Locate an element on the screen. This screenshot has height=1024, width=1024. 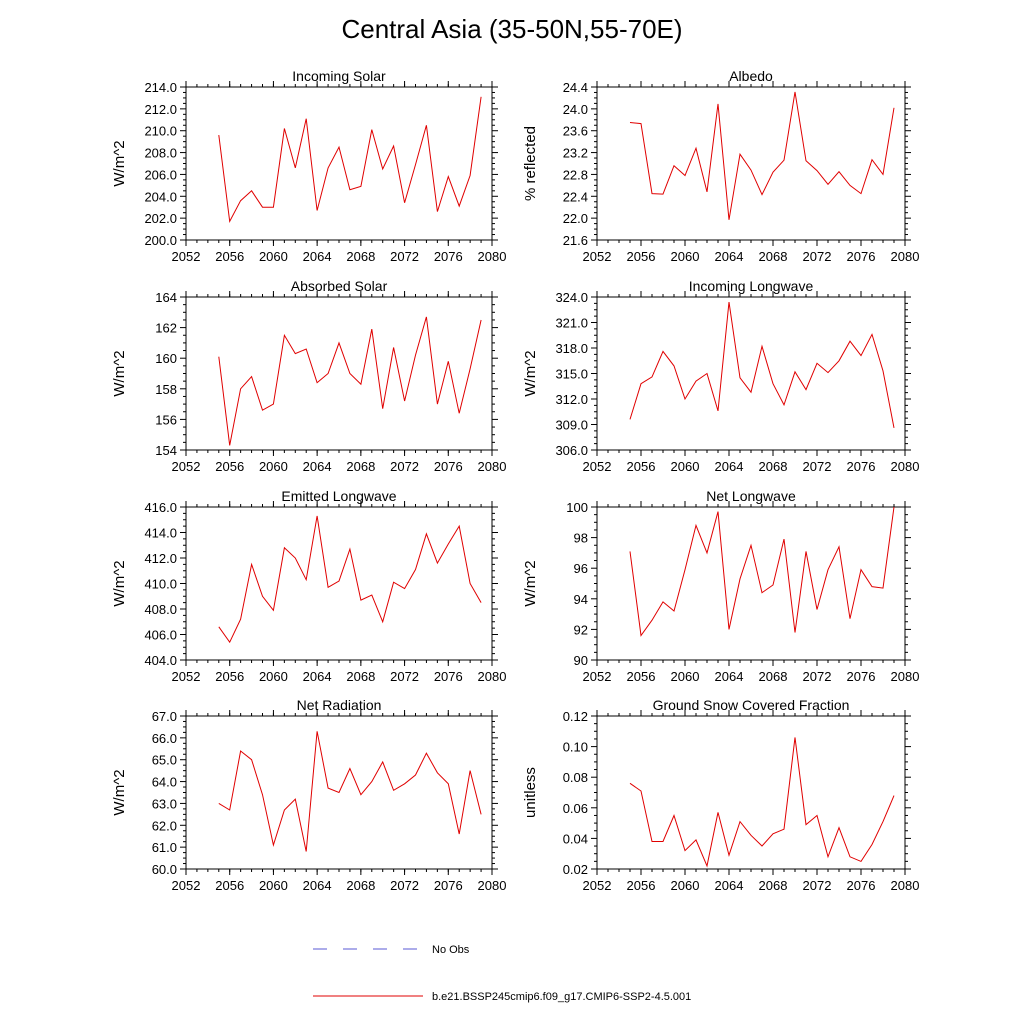
y-tick-label: 0.02 is located at coordinates (575, 869).